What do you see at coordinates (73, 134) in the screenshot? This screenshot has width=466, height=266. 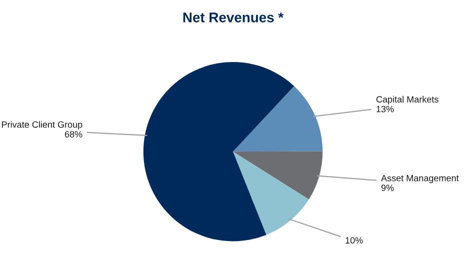 I see `data-label: 68%` at bounding box center [73, 134].